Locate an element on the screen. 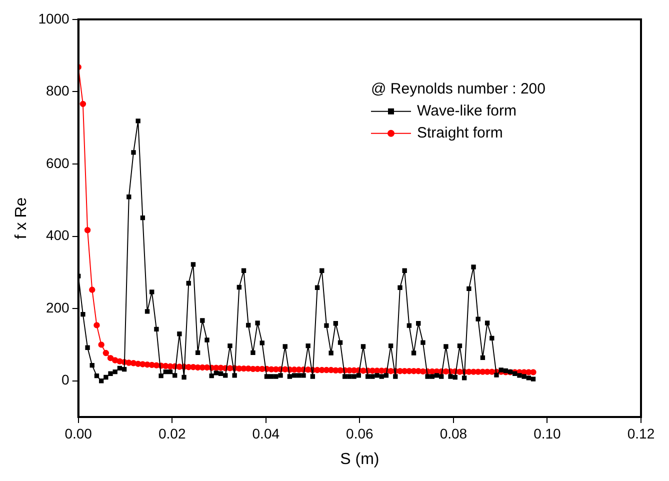 The image size is (669, 481). y-tick-label: 1000 is located at coordinates (54, 18).